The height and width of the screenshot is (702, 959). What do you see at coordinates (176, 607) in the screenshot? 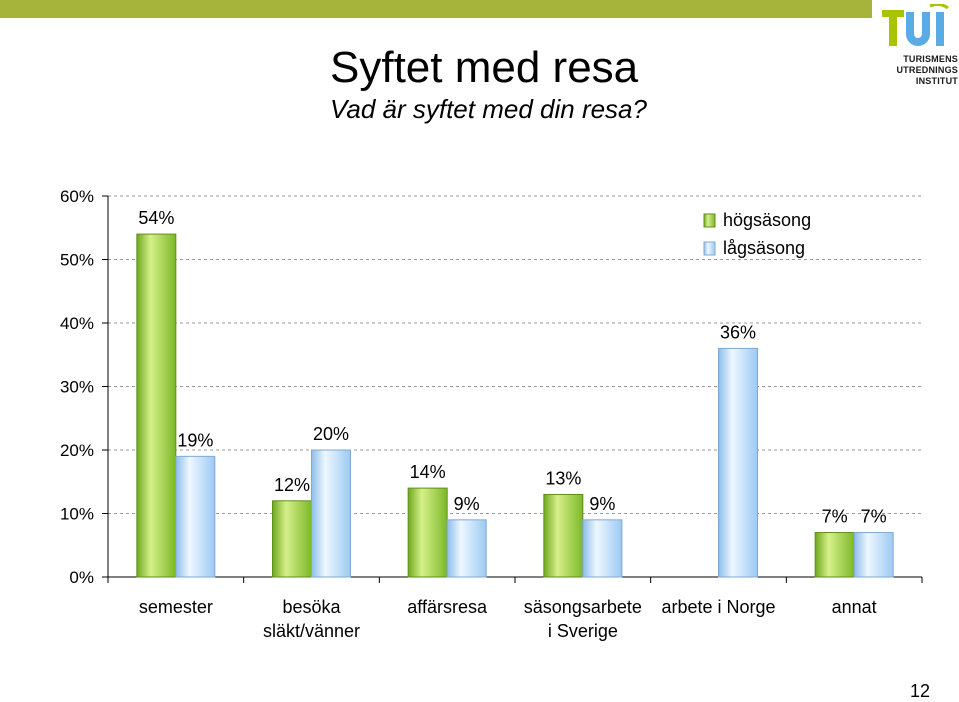
I see `x-tick-label: semester` at bounding box center [176, 607].